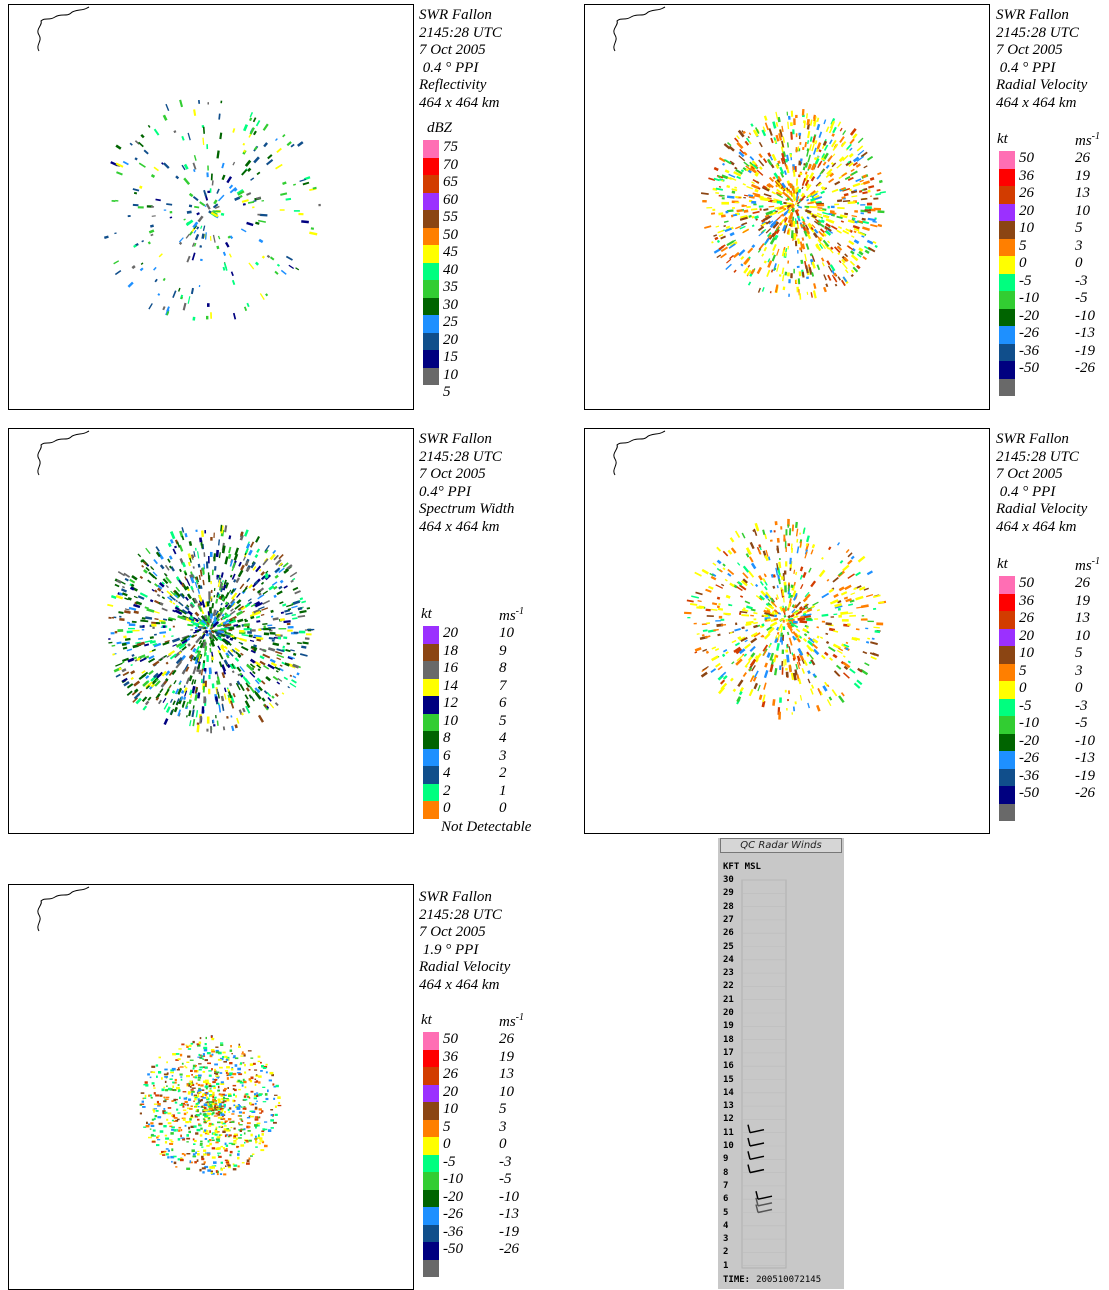 The width and height of the screenshot is (1109, 1290). I want to click on legend-value: -26, so click(1029, 758).